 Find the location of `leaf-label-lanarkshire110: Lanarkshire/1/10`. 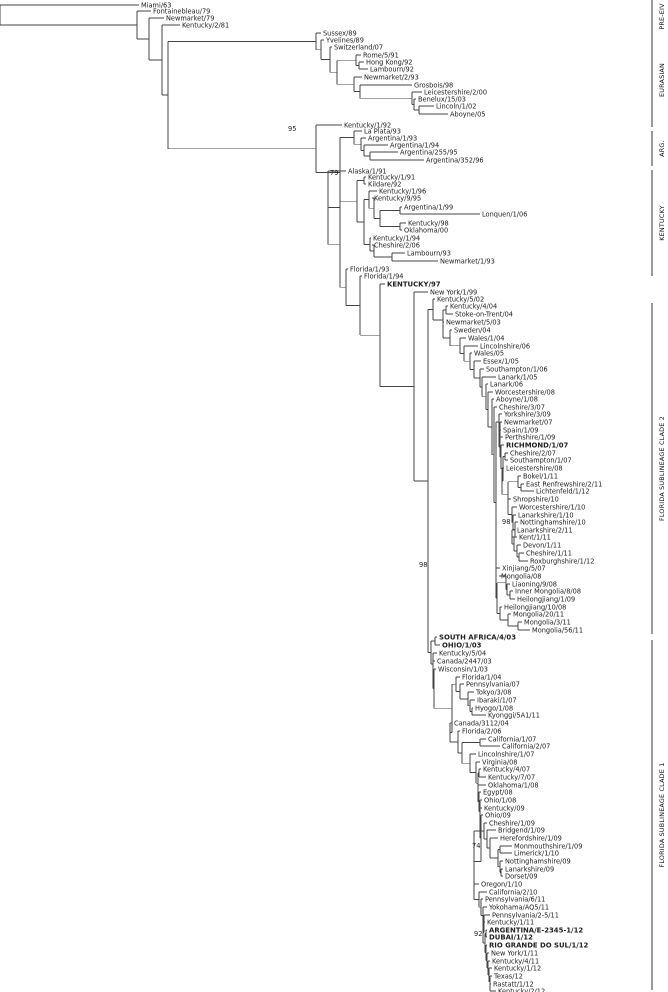

leaf-label-lanarkshire110: Lanarkshire/1/10 is located at coordinates (546, 515).